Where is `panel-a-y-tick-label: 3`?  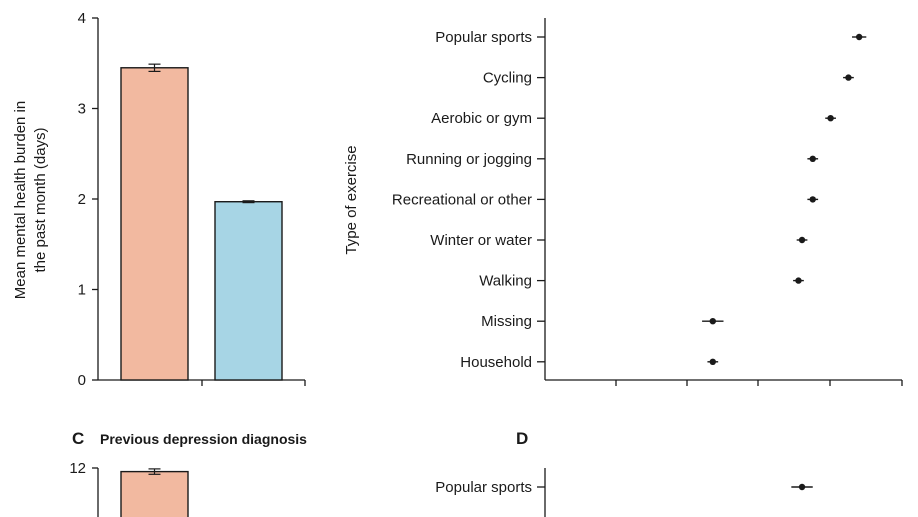 panel-a-y-tick-label: 3 is located at coordinates (82, 109).